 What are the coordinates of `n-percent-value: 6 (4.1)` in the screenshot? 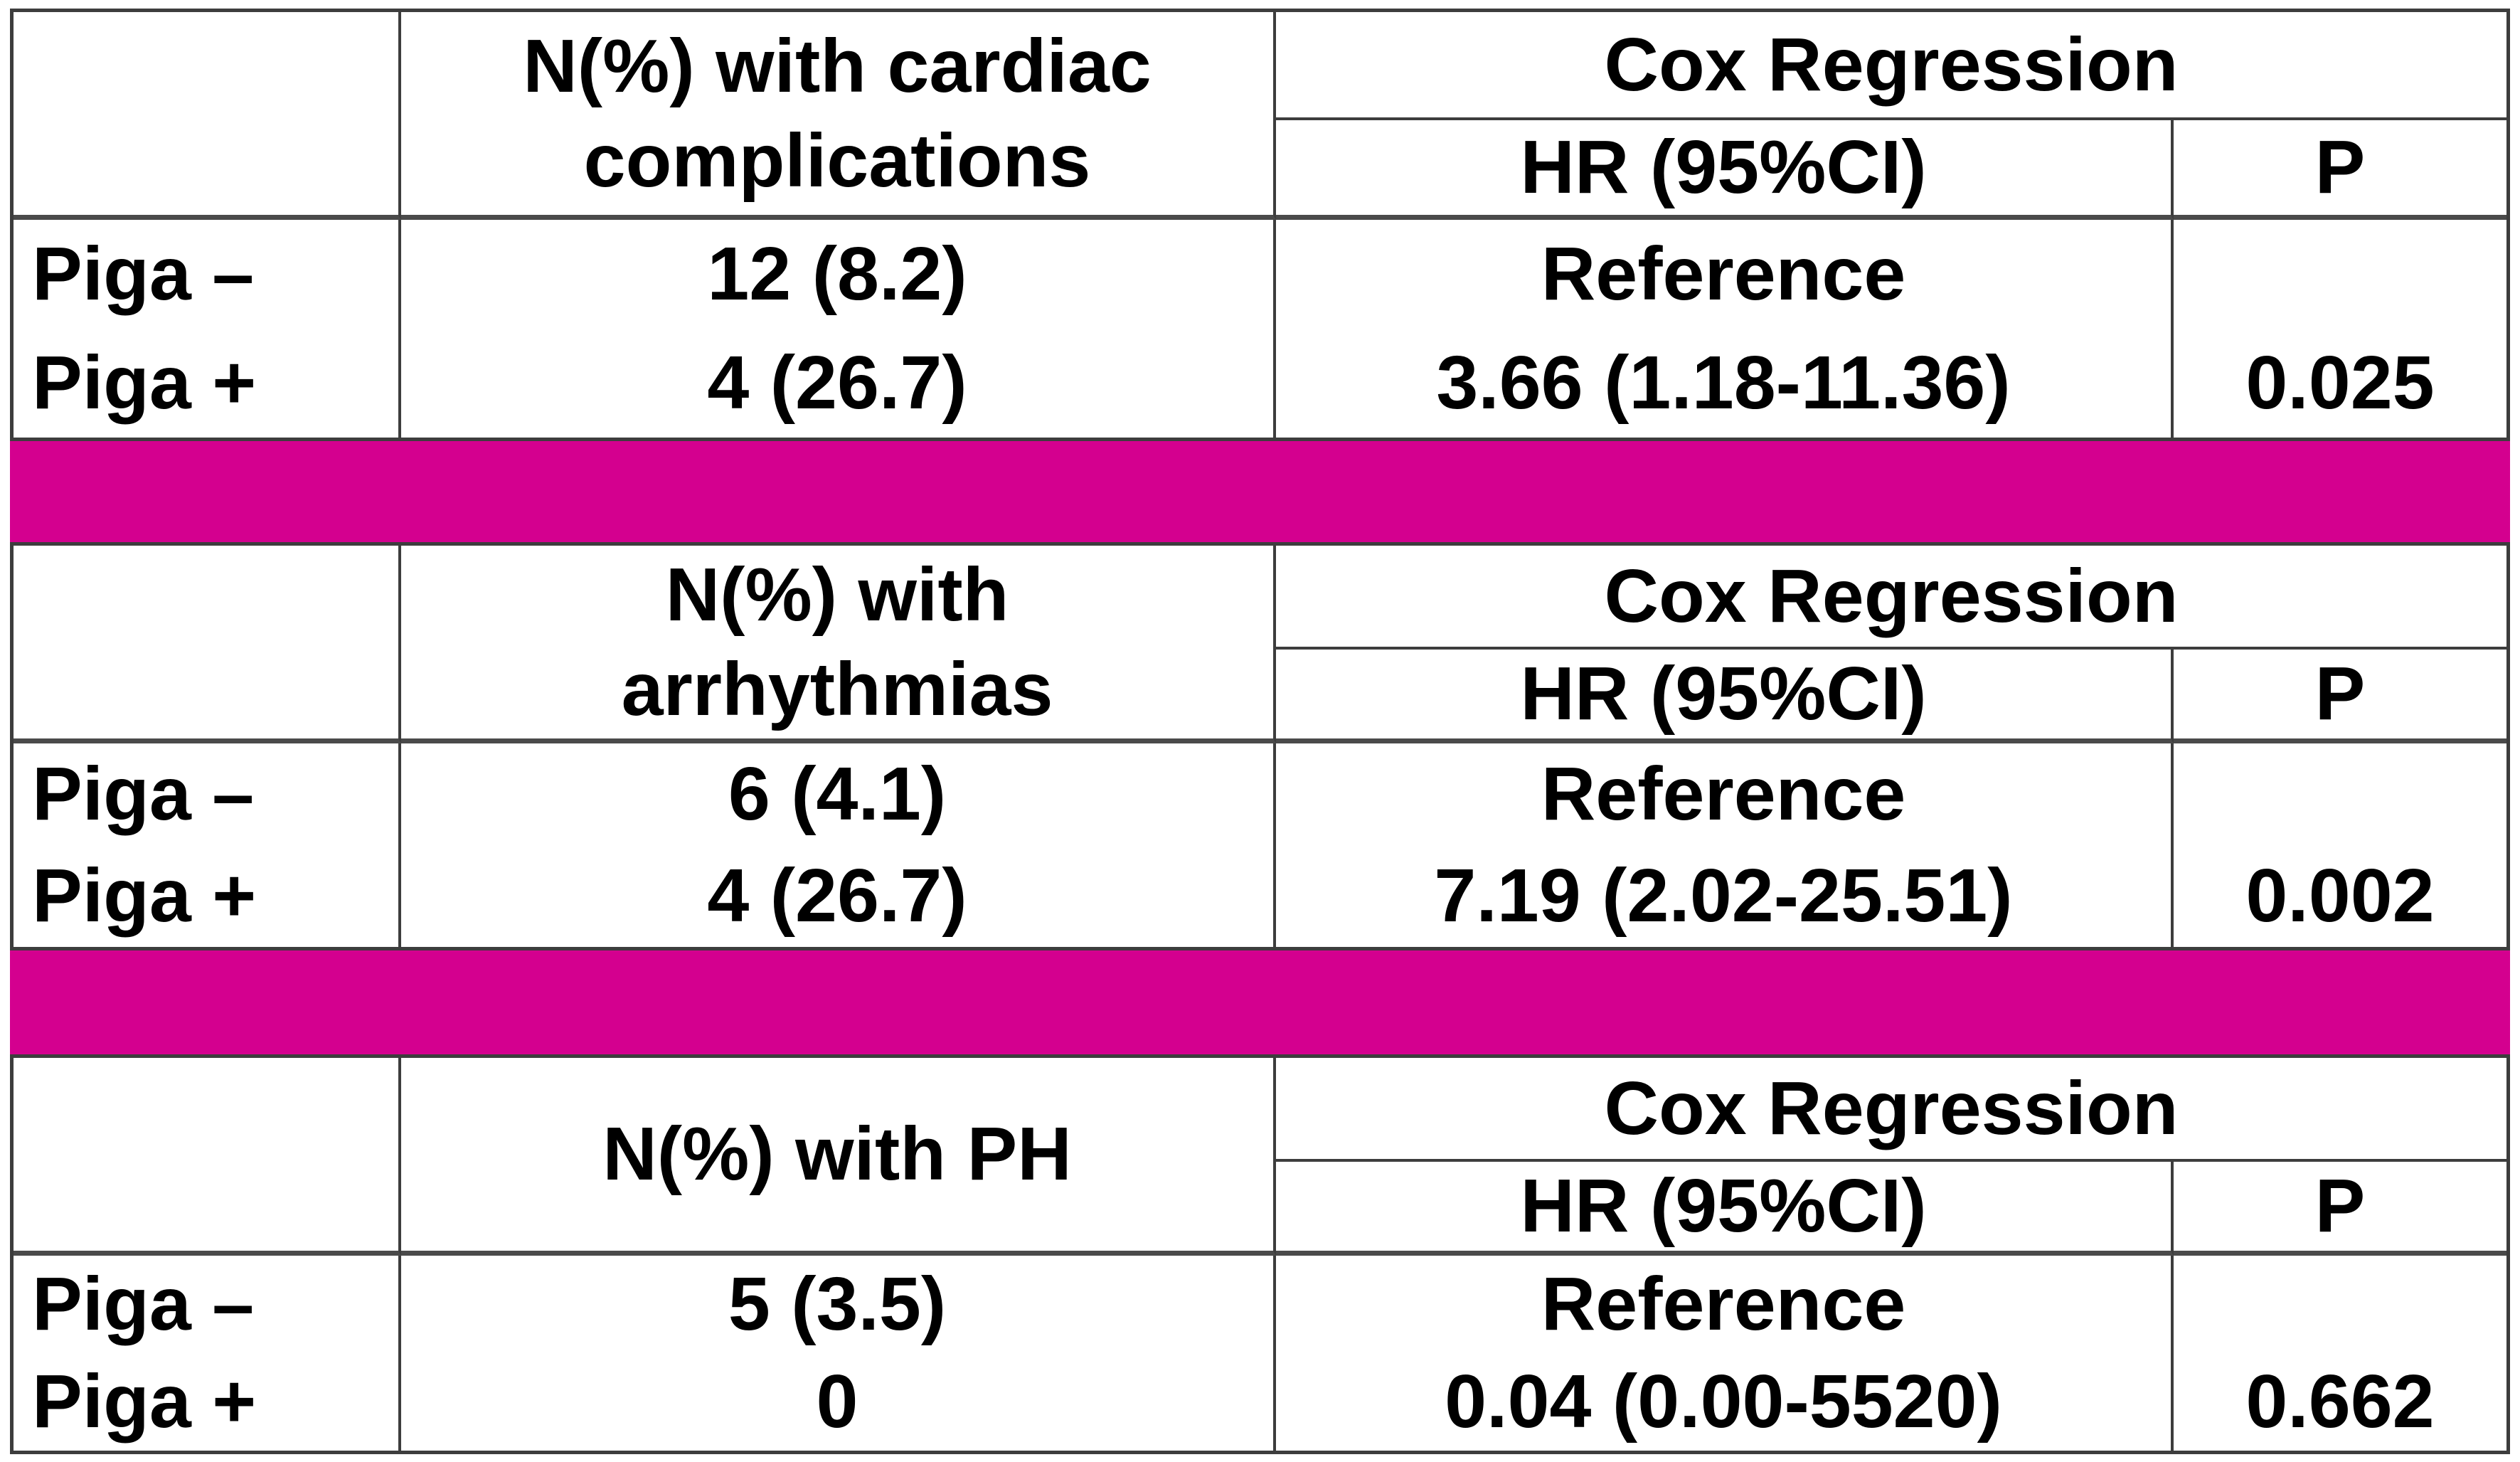 It's located at (837, 794).